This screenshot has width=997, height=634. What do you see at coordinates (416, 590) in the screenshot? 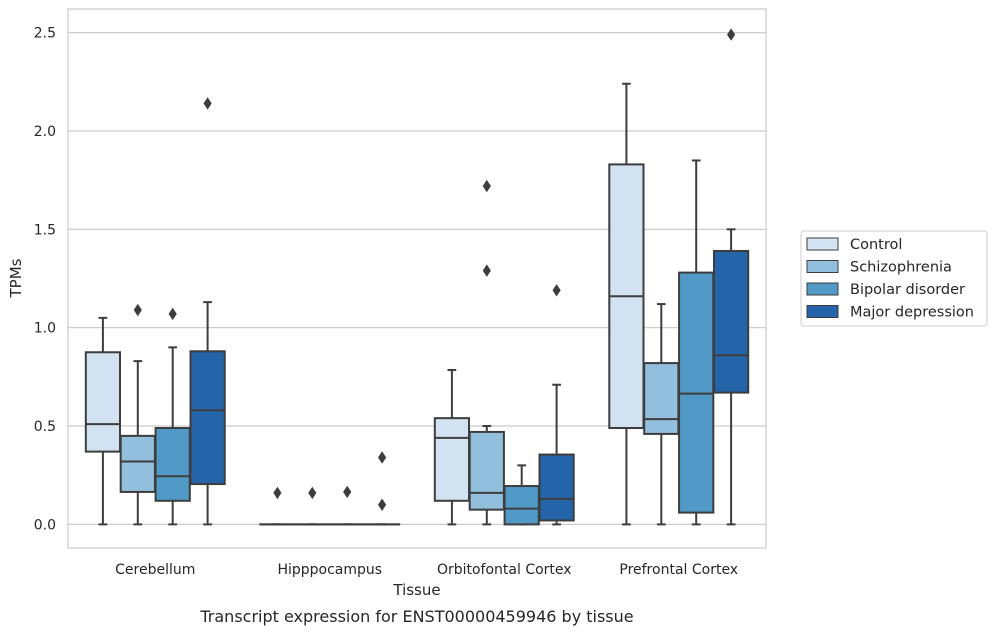
I see `x-axis-title: Tissue` at bounding box center [416, 590].